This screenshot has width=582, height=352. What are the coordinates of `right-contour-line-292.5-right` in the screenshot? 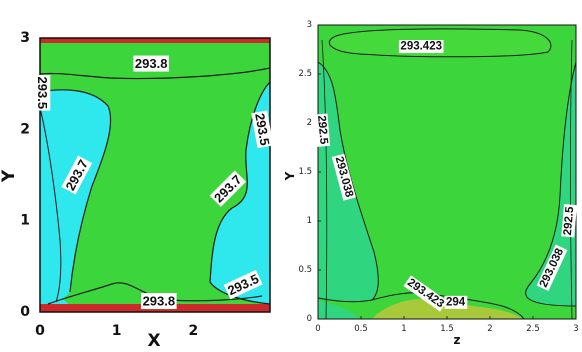 It's located at (571, 179).